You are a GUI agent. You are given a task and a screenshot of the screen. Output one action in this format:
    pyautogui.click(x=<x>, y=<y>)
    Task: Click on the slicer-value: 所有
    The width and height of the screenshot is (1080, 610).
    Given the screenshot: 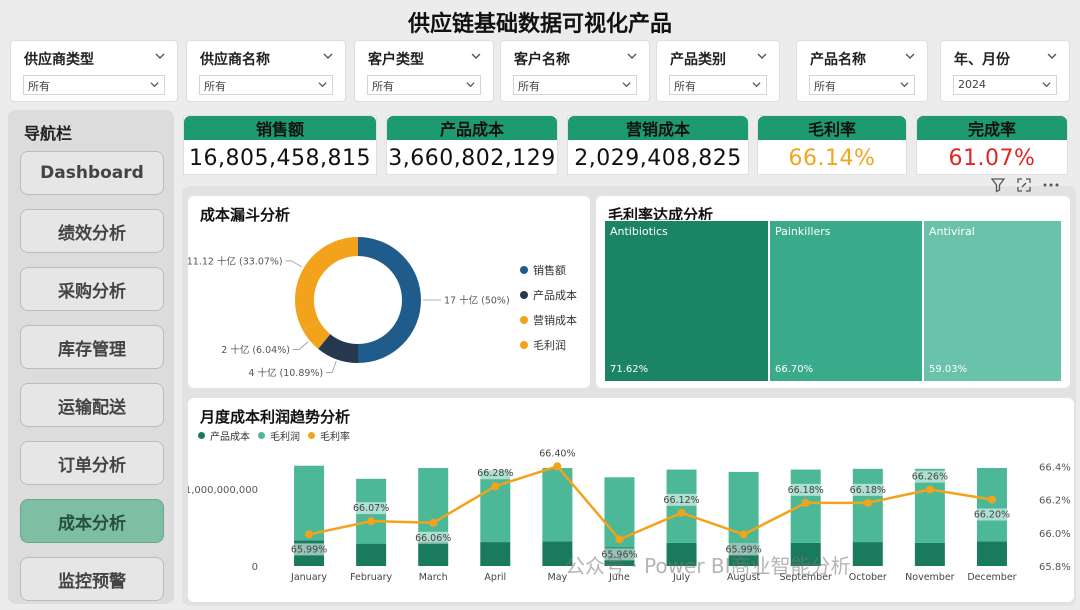 What is the action you would take?
    pyautogui.click(x=215, y=86)
    